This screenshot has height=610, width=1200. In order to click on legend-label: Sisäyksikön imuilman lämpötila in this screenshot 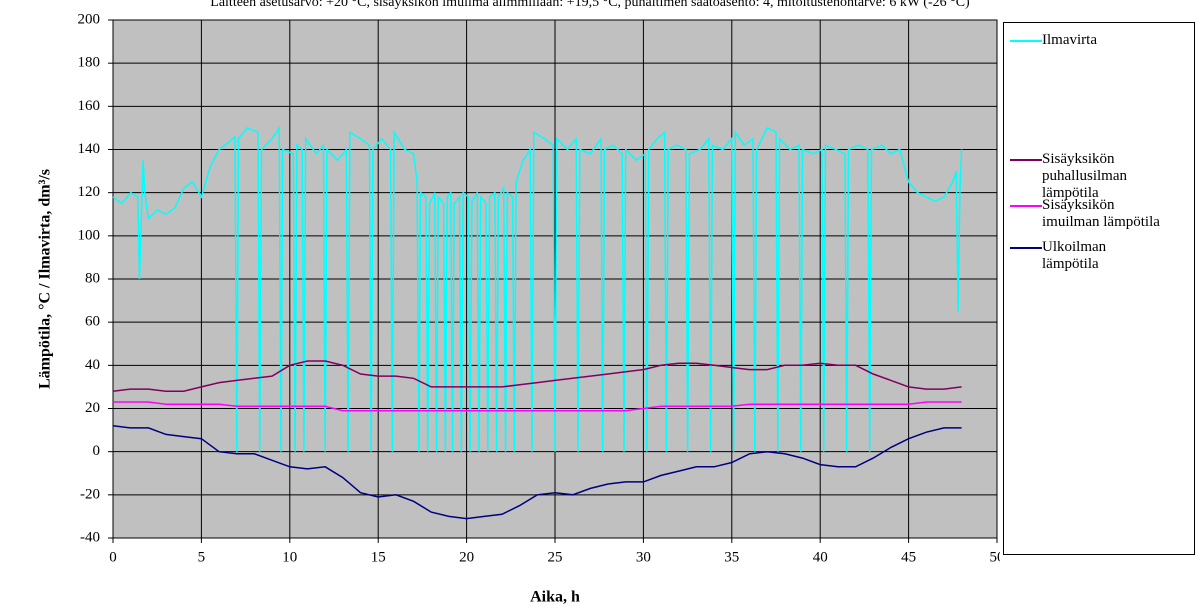, I will do `click(1101, 213)`.